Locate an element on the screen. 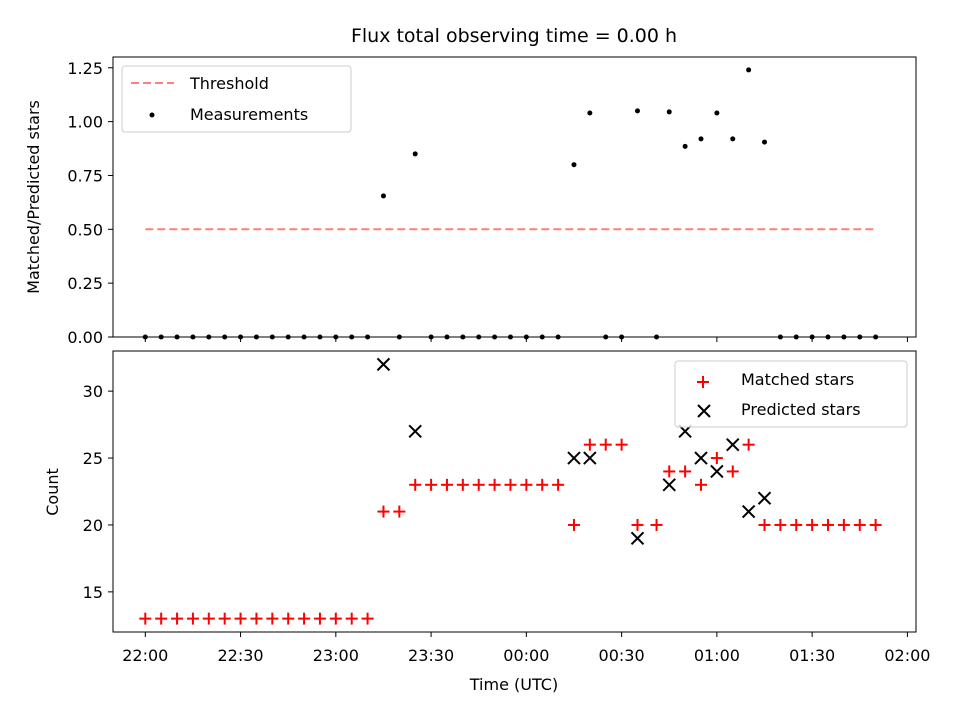  legend-threshold-label: Threshold is located at coordinates (229, 83).